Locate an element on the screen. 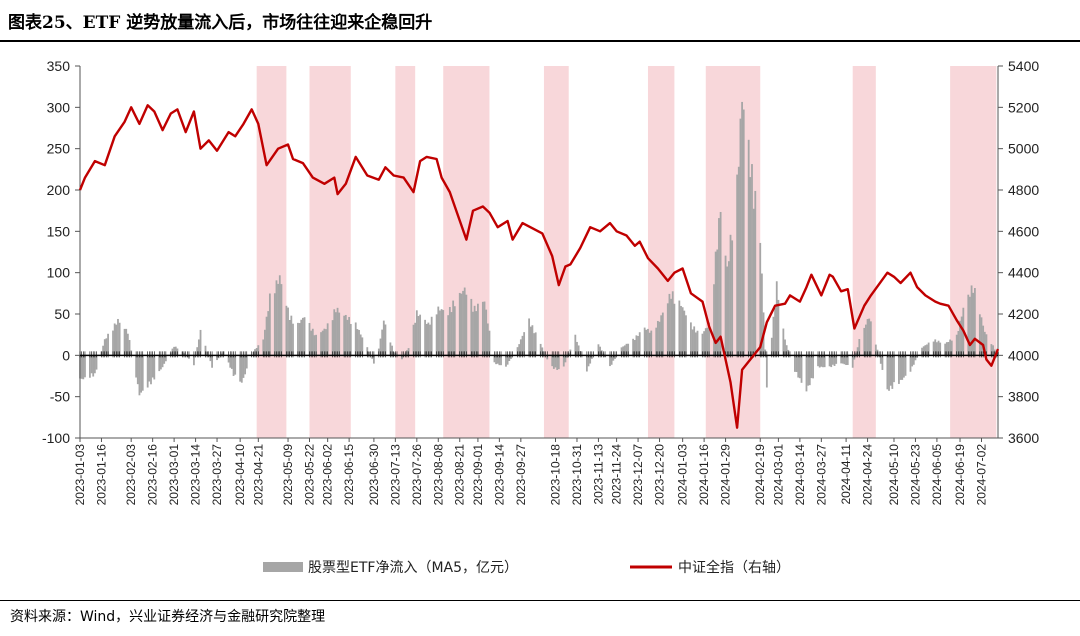 This screenshot has width=1080, height=636. x-tick-label: 2023-12-20 is located at coordinates (660, 475).